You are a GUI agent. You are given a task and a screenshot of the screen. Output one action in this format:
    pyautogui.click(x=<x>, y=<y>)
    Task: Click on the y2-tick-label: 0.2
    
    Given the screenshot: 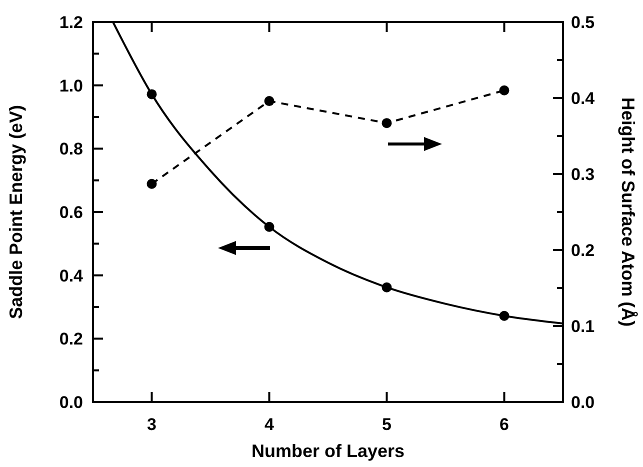 What is the action you would take?
    pyautogui.click(x=583, y=250)
    